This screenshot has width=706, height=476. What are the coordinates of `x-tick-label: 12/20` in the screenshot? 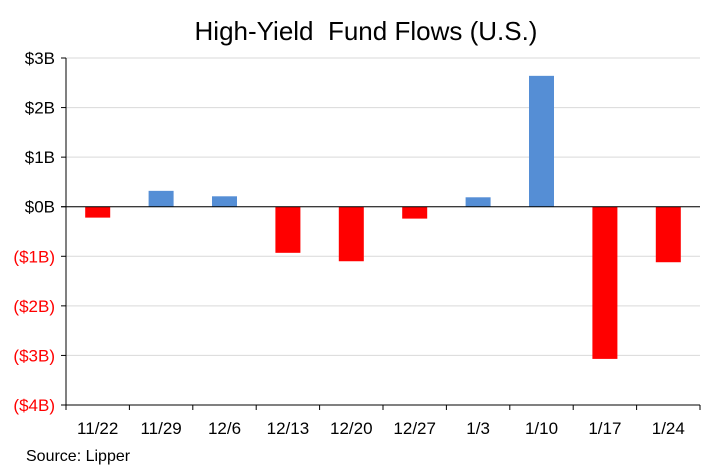 It's located at (351, 428).